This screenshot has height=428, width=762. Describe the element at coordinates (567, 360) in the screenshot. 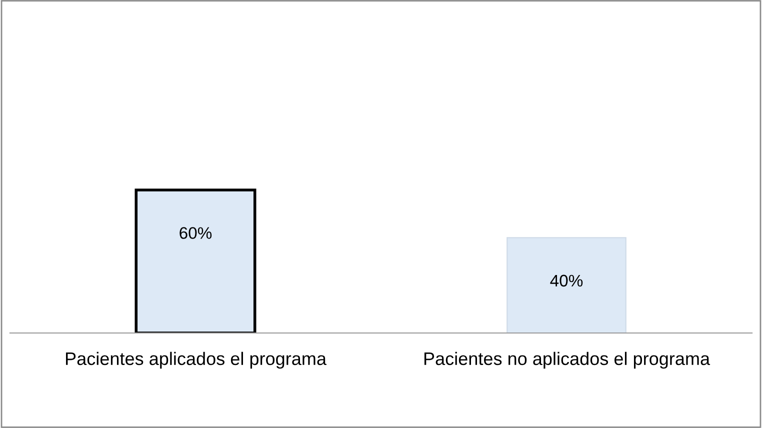

I see `x-tick-label: Pacientes no aplicados el programa` at that location.